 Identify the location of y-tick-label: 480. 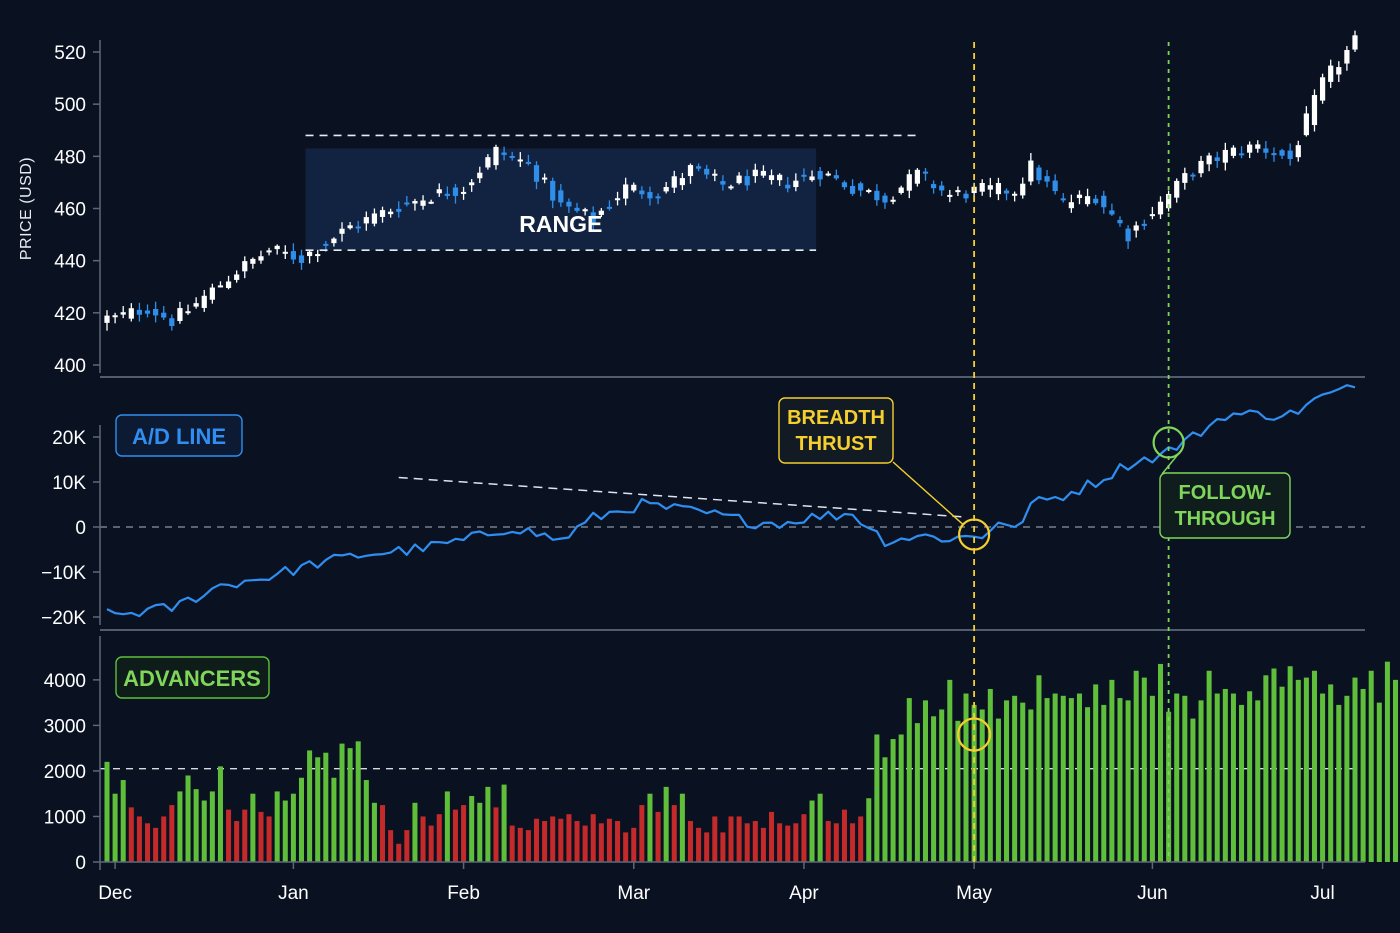
(70, 157).